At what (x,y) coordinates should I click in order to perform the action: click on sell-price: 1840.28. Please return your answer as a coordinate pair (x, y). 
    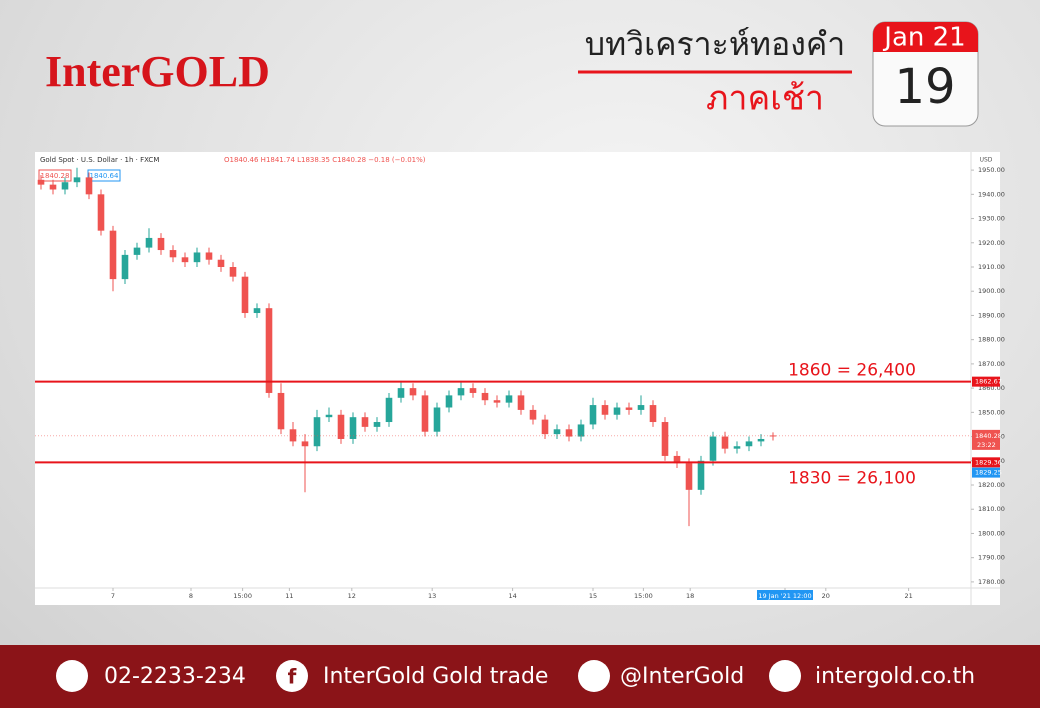
    Looking at the image, I should click on (55, 176).